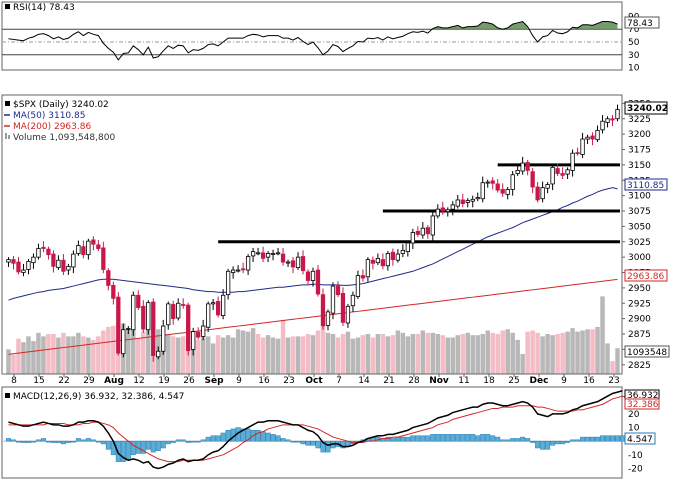 Image resolution: width=674 pixels, height=488 pixels. What do you see at coordinates (318, 429) in the screenshot?
I see `macd-signal-line` at bounding box center [318, 429].